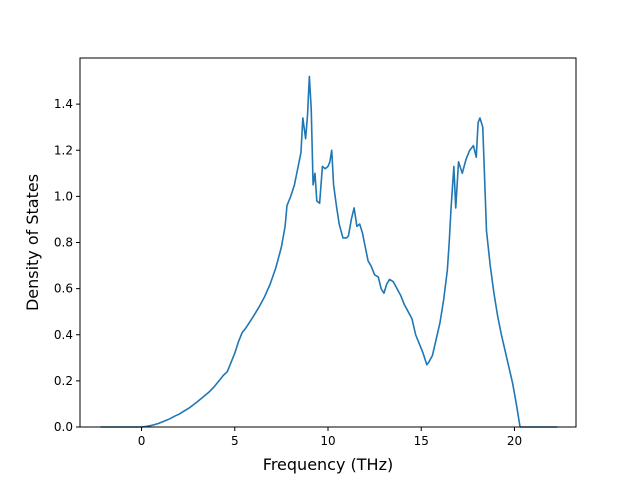  I want to click on x-tick-label: 15, so click(421, 441).